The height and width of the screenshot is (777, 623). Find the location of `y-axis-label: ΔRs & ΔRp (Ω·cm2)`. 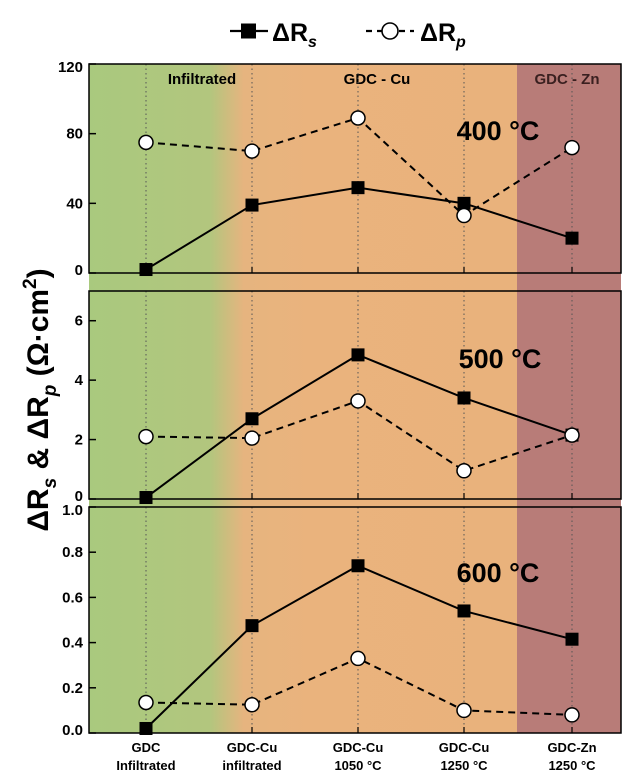

y-axis-label: ΔRs & ΔRp (Ω·cm2) is located at coordinates (40, 399).